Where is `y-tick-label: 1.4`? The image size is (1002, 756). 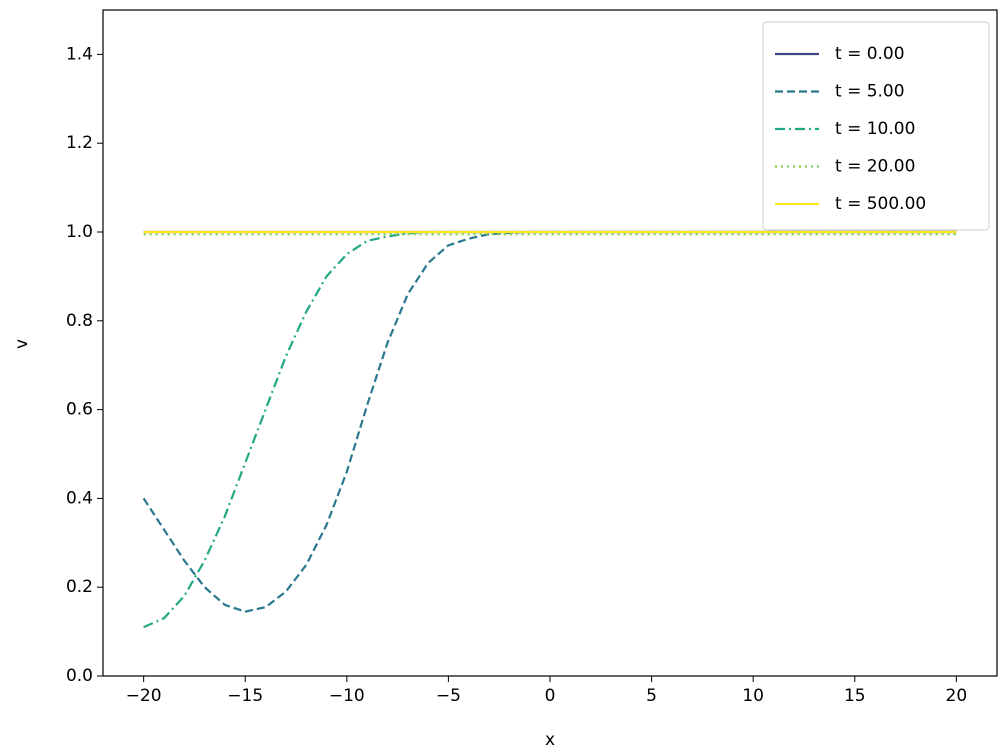
y-tick-label: 1.4 is located at coordinates (79, 54).